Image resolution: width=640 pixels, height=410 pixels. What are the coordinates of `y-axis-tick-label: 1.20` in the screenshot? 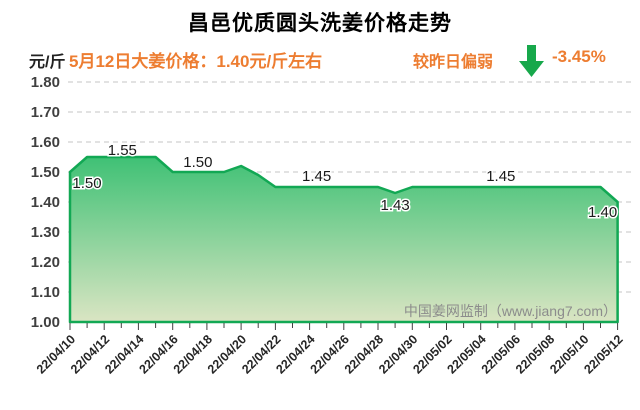 It's located at (45, 262).